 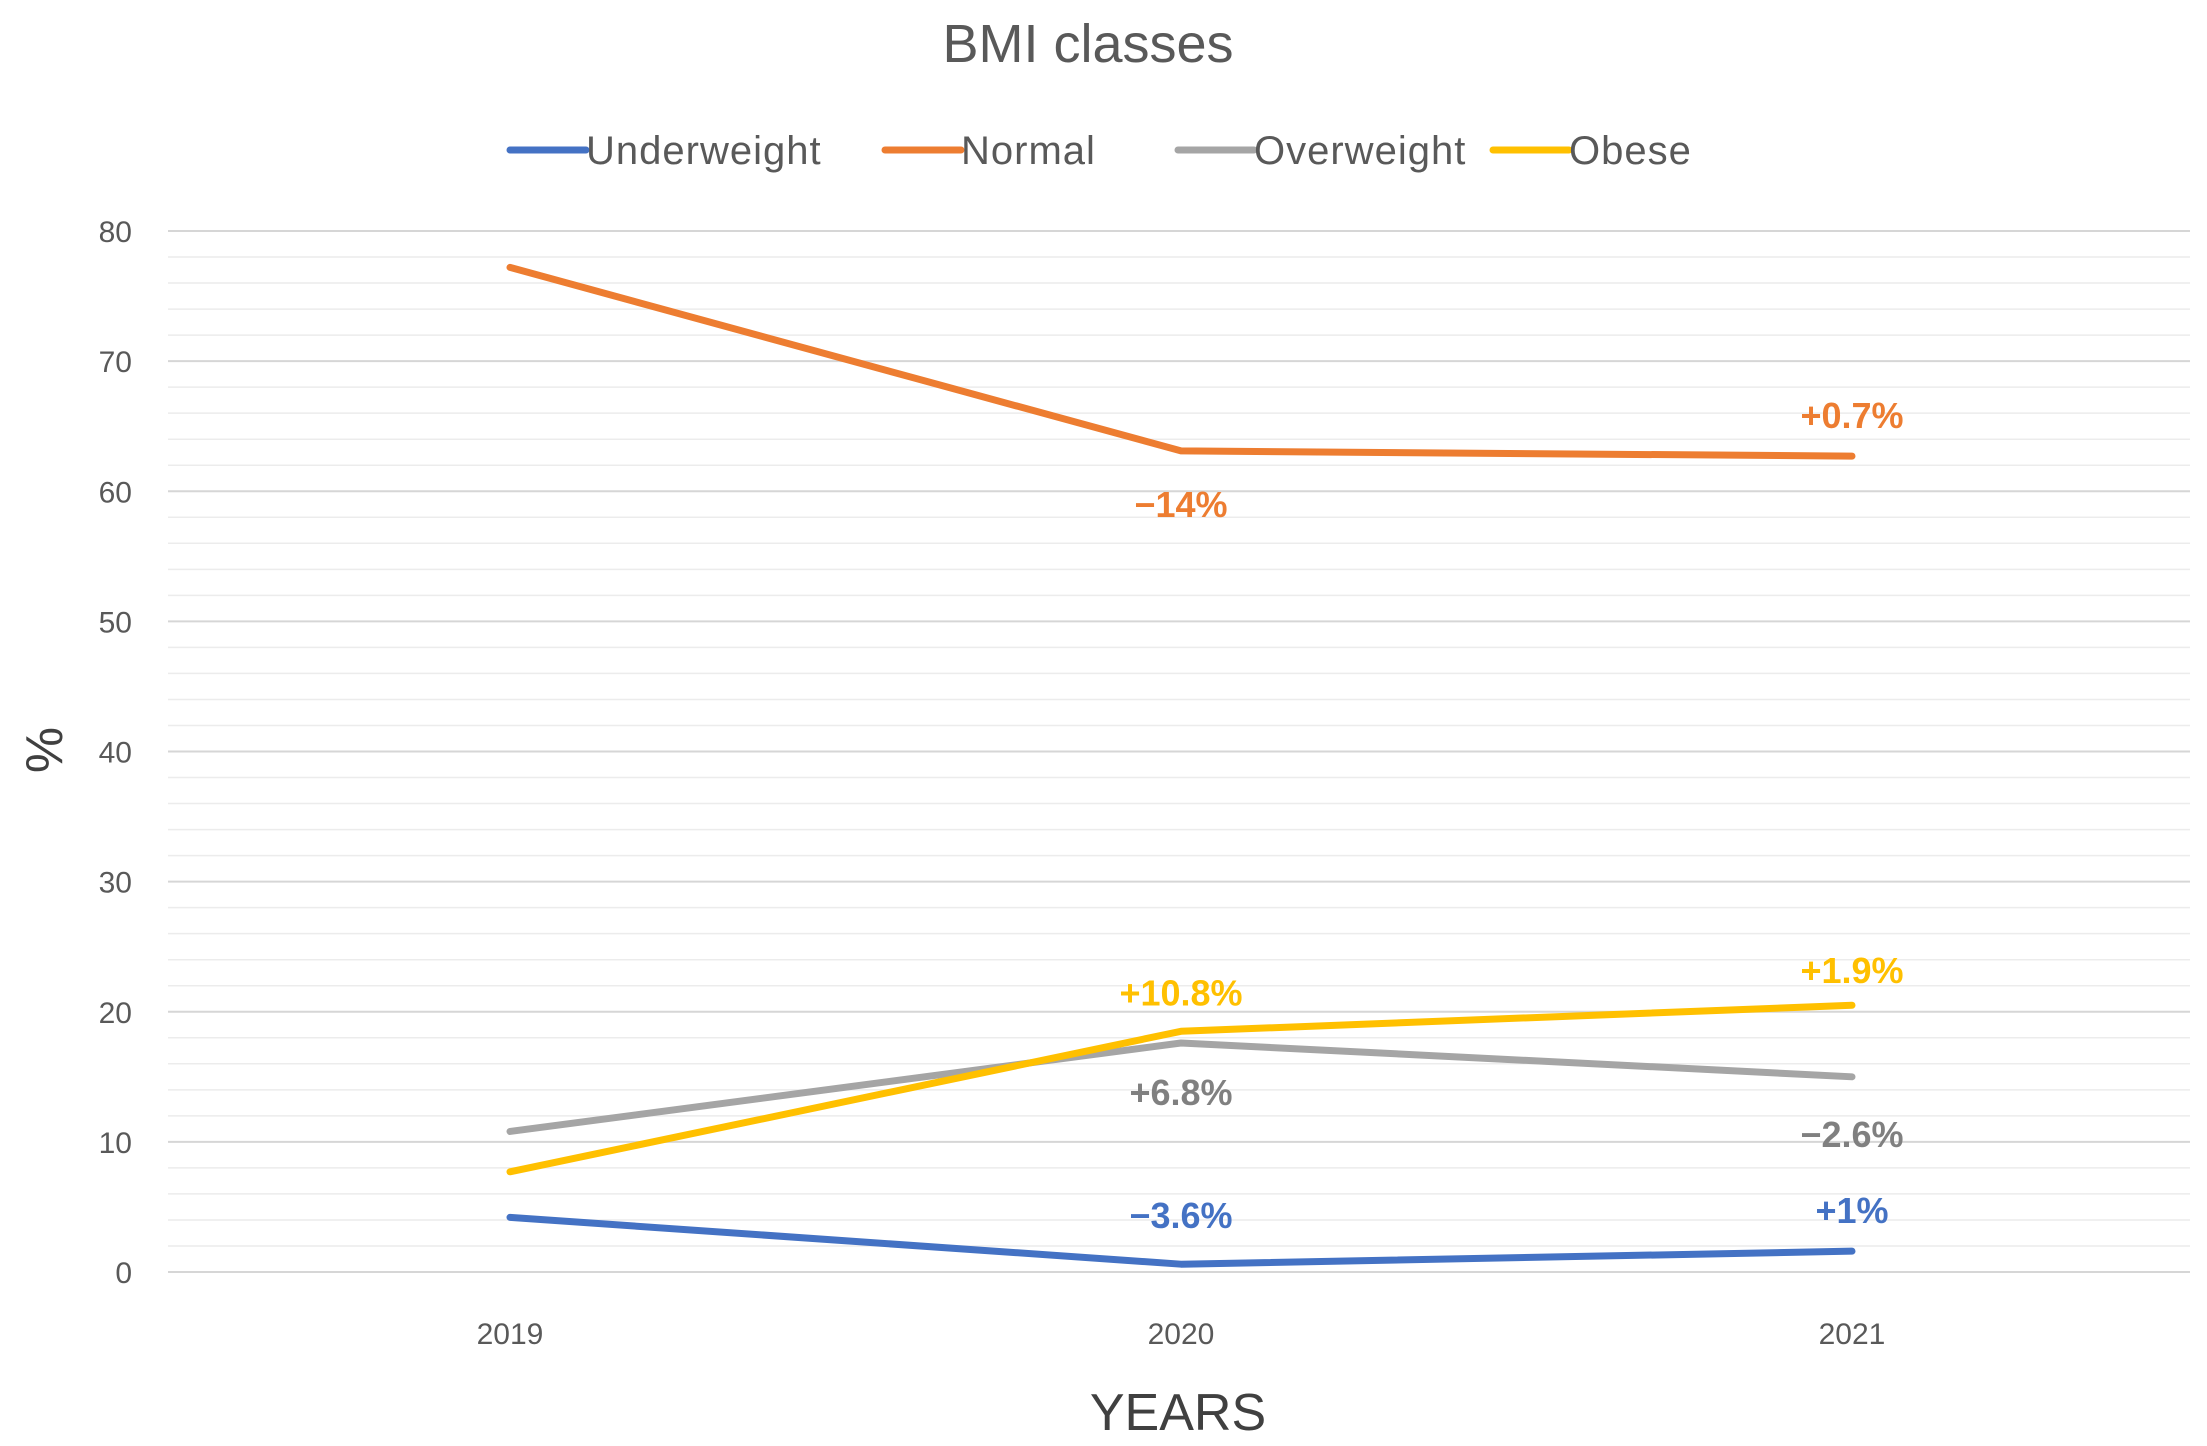 I want to click on series-line-obese, so click(x=1181, y=1088).